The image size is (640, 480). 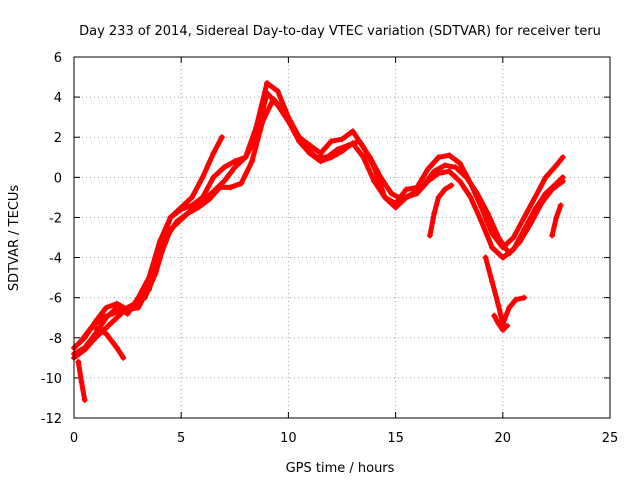 I want to click on y-tick-label: 0, so click(x=58, y=178).